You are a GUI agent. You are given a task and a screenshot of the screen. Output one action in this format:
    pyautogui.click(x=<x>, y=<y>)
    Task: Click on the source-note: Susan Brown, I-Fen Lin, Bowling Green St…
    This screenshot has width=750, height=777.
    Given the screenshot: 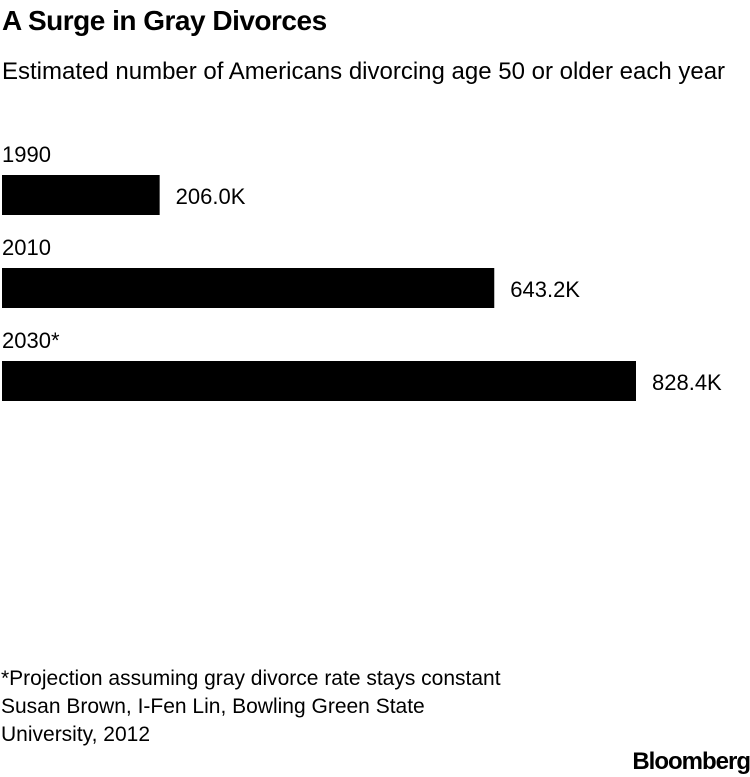 What is the action you would take?
    pyautogui.click(x=213, y=720)
    